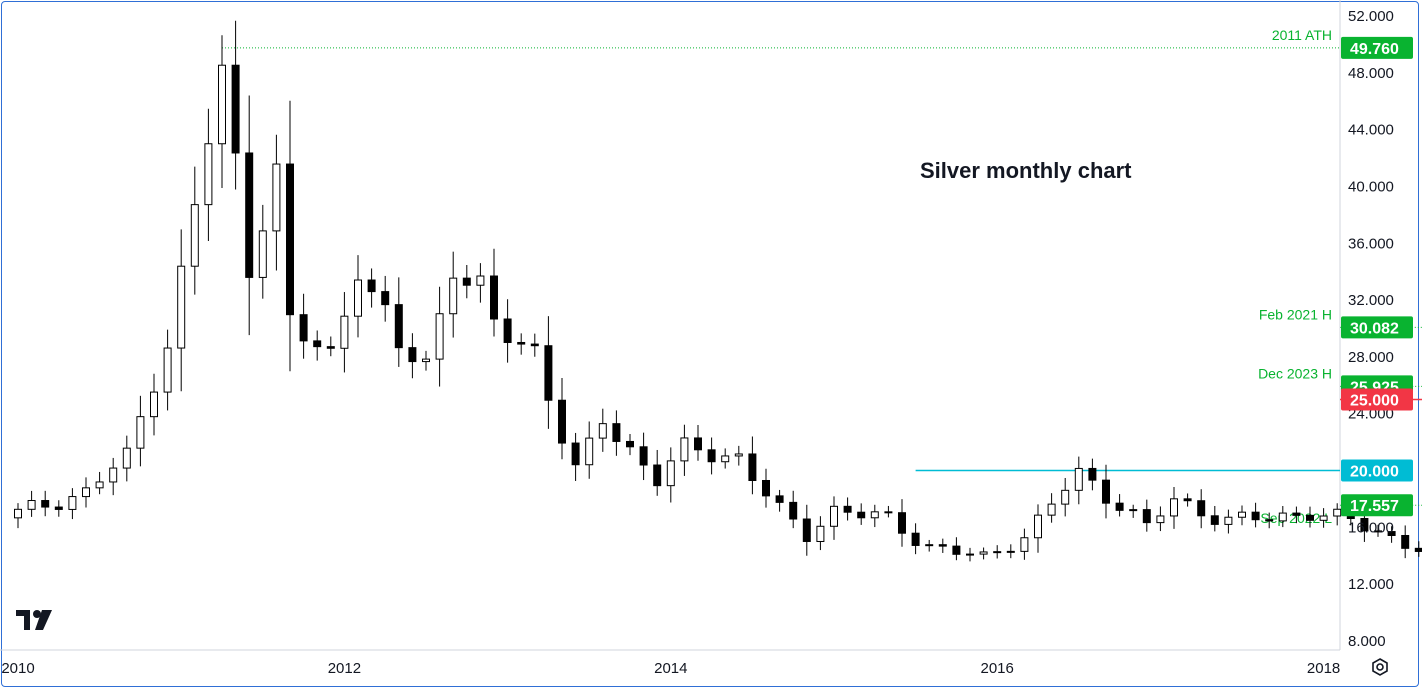  Describe the element at coordinates (1371, 186) in the screenshot. I see `y-tick-label: 40.000` at that location.